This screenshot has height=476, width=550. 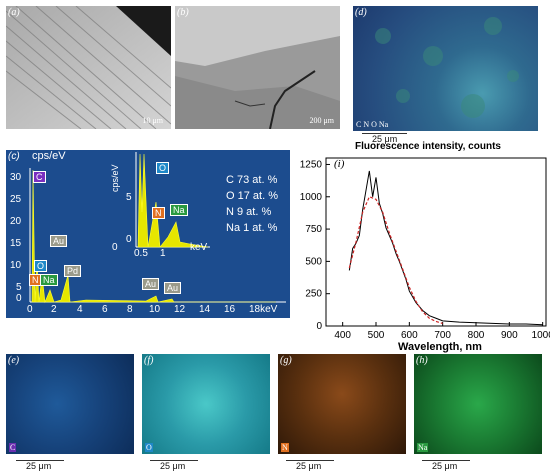 What do you see at coordinates (16, 199) in the screenshot?
I see `eds-ytick: 25` at bounding box center [16, 199].